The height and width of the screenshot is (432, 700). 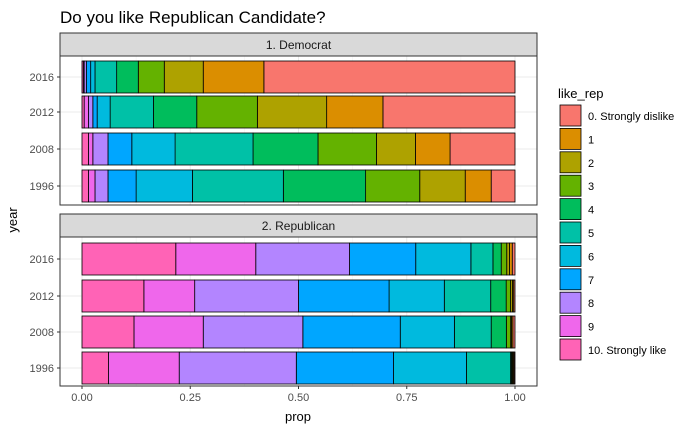 I want to click on legend-label: 9, so click(x=591, y=328).